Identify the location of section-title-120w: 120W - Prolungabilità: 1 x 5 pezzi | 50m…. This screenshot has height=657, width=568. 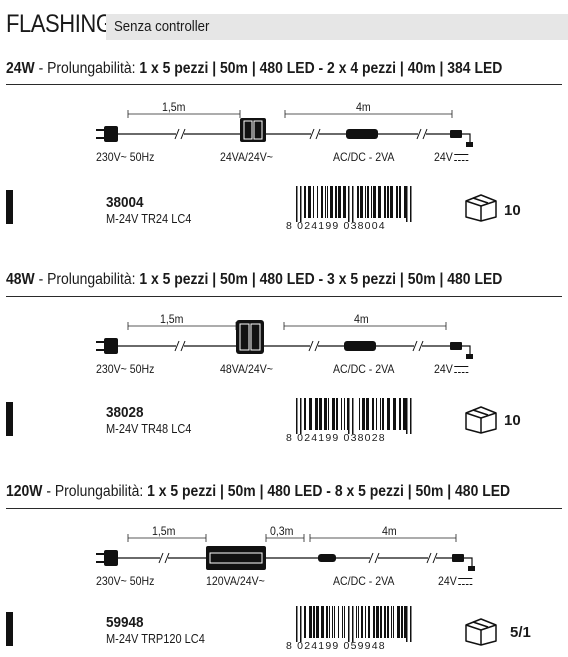
(258, 491).